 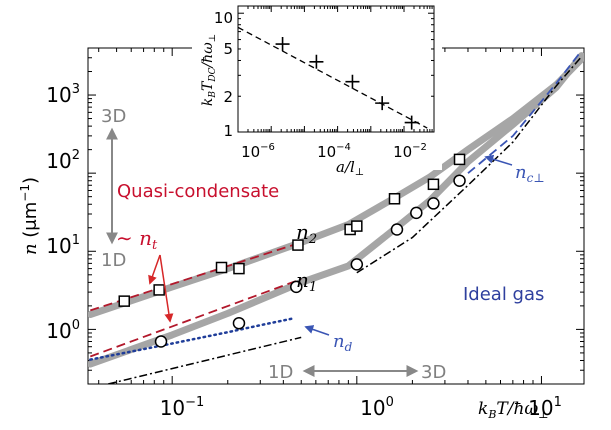 What do you see at coordinates (154, 269) in the screenshot?
I see `arrow-nt-upper` at bounding box center [154, 269].